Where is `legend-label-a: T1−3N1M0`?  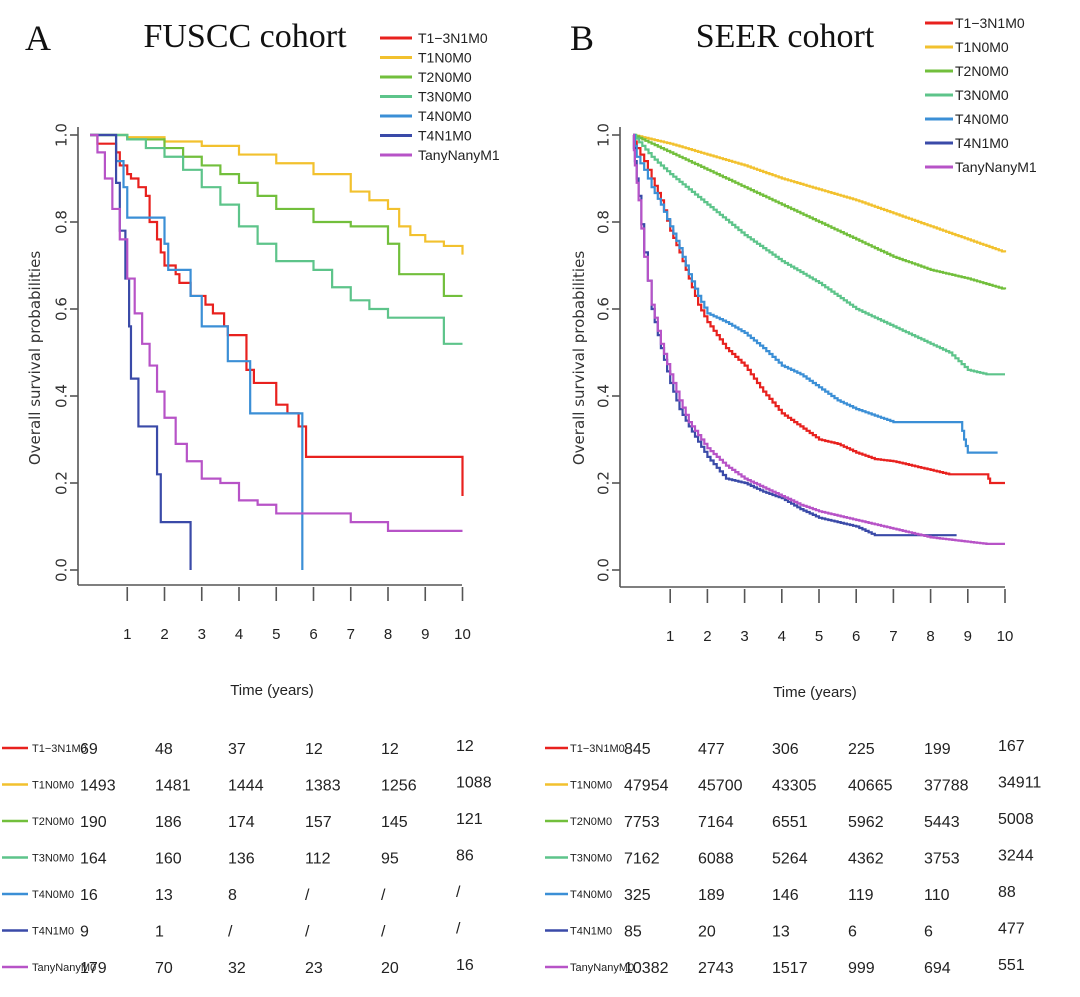
legend-label-a: T1−3N1M0 is located at coordinates (453, 38).